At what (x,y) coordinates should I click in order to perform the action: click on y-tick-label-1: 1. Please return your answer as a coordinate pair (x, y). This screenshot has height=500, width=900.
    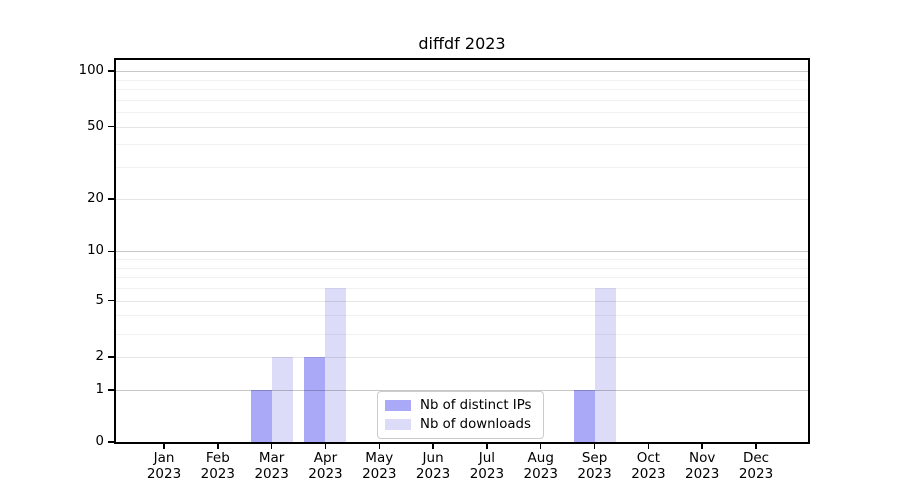
    Looking at the image, I should click on (99, 389).